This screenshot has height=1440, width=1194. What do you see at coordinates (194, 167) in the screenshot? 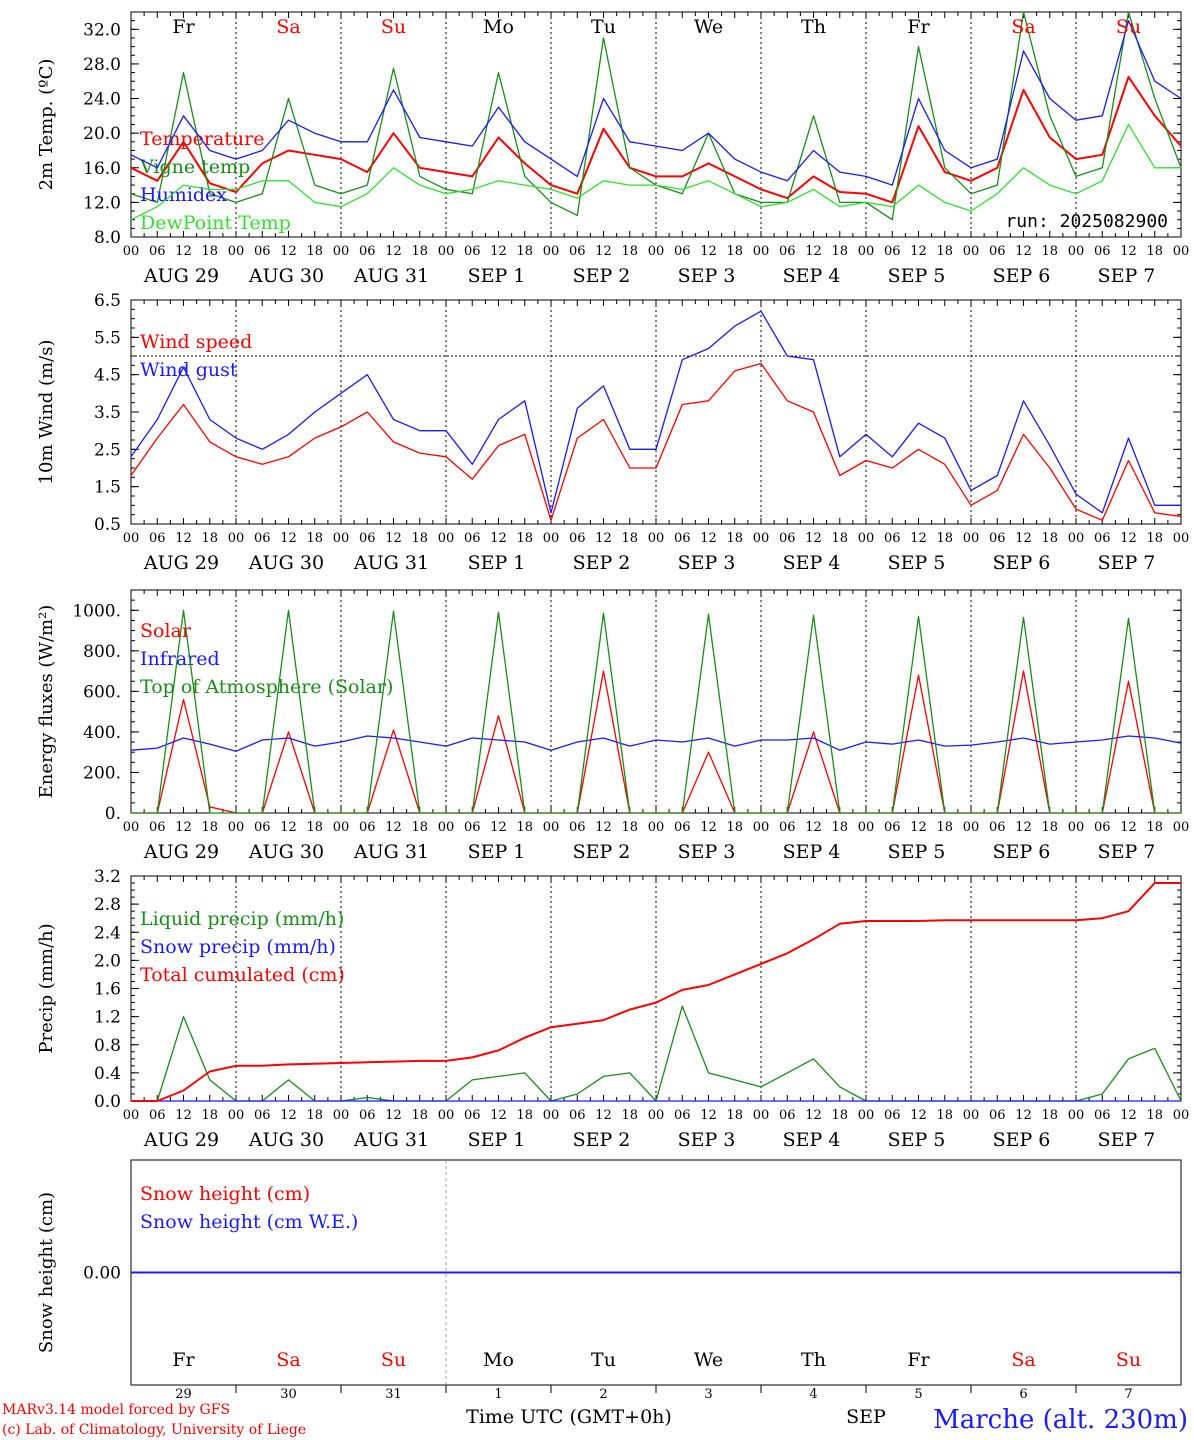
I see `legend-entry: Vigne temp` at bounding box center [194, 167].